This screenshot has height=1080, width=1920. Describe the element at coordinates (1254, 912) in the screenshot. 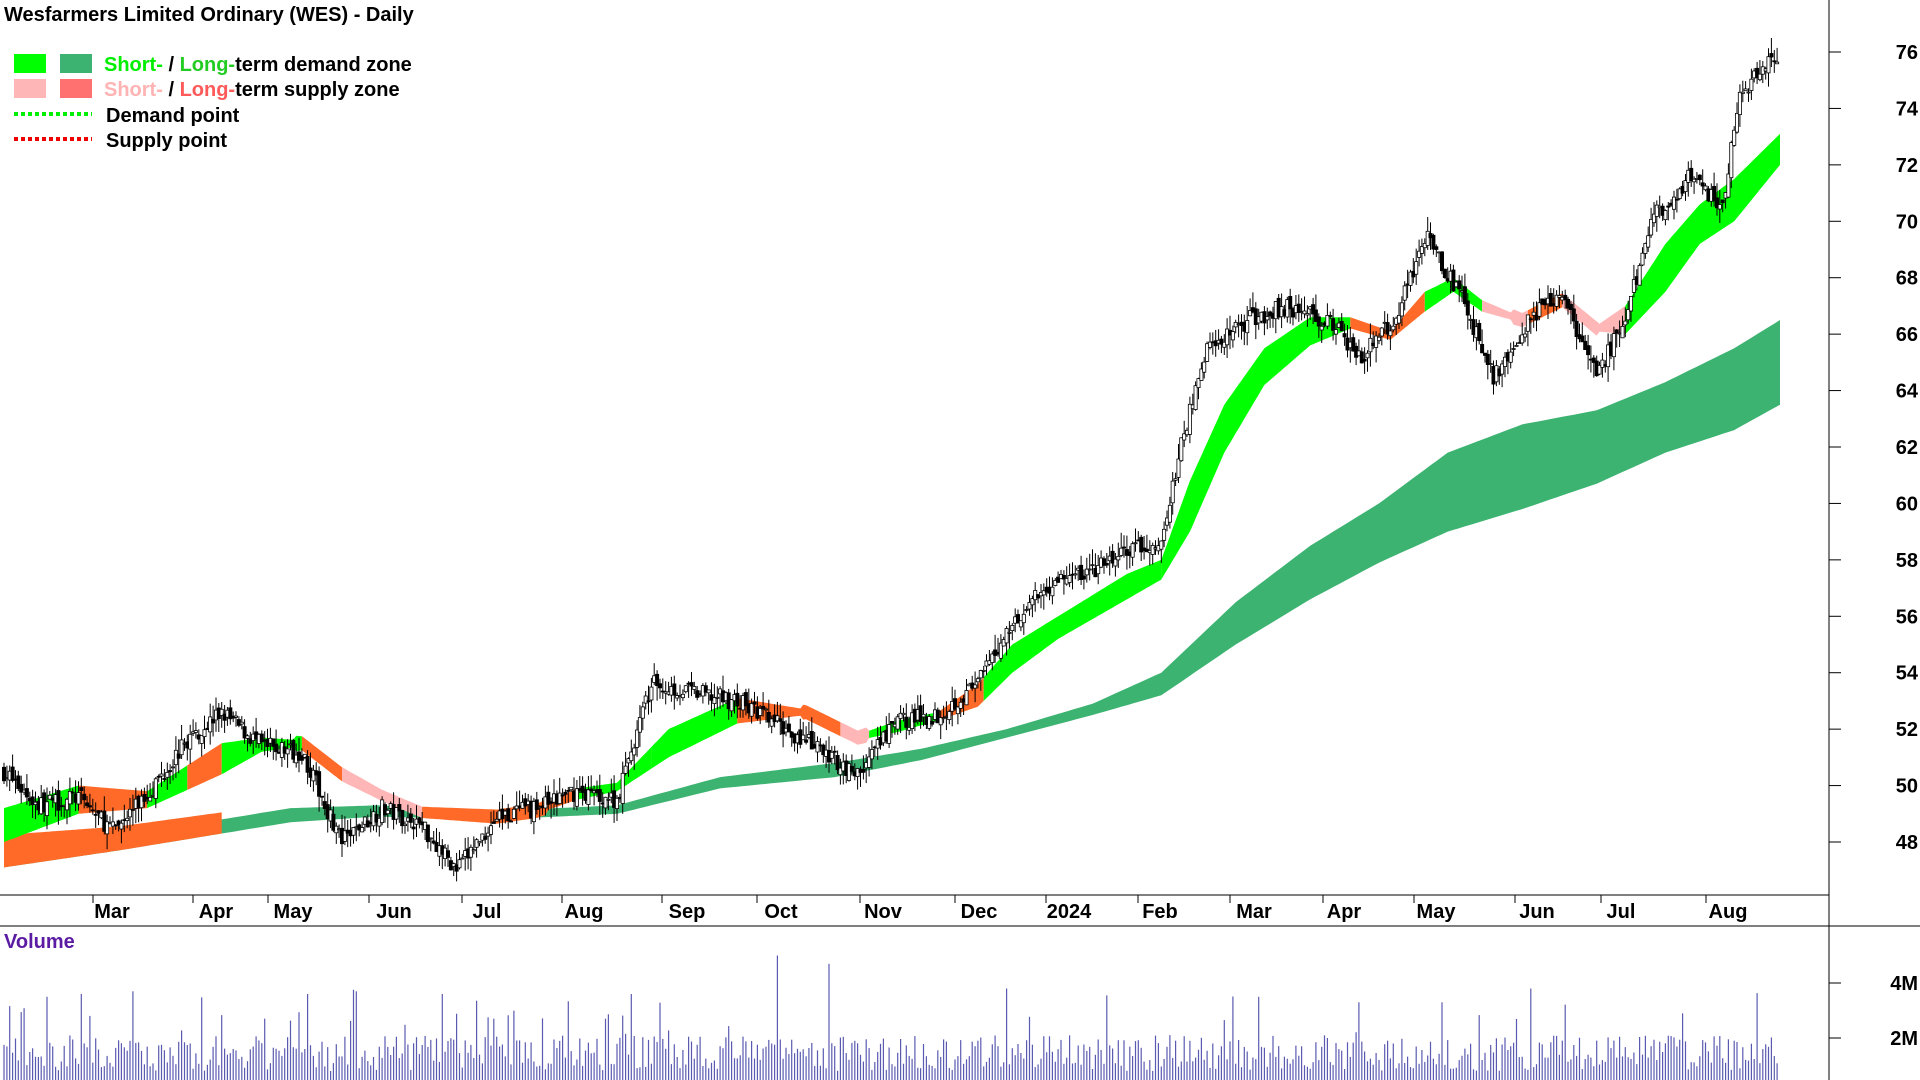

I see `x-tick-label: Mar` at that location.